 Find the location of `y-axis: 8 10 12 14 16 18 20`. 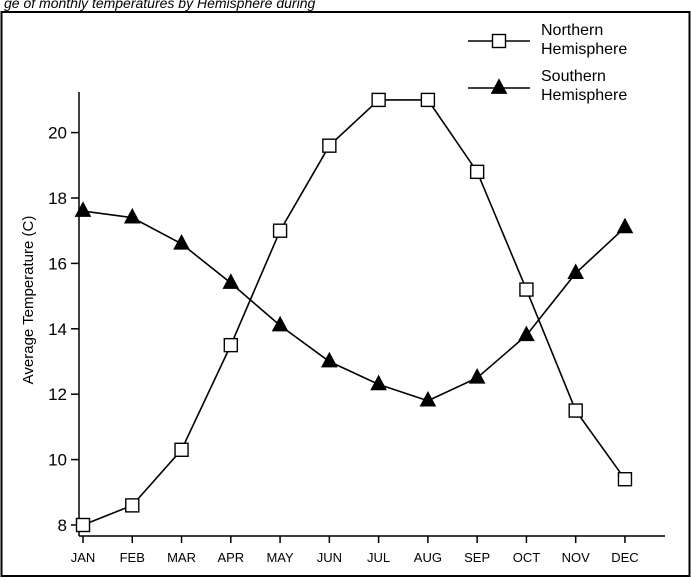

y-axis: 8 10 12 14 16 18 20 is located at coordinates (64, 314).